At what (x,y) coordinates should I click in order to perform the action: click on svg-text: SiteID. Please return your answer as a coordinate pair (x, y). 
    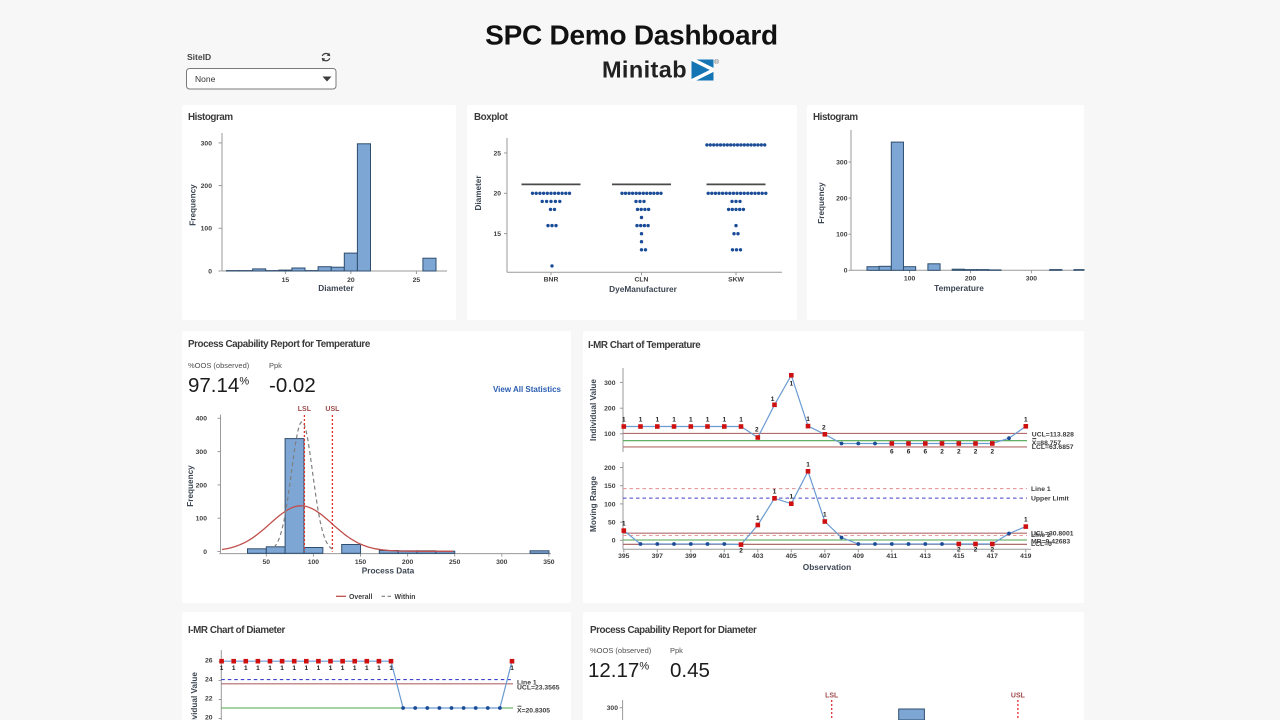
    Looking at the image, I should click on (199, 57).